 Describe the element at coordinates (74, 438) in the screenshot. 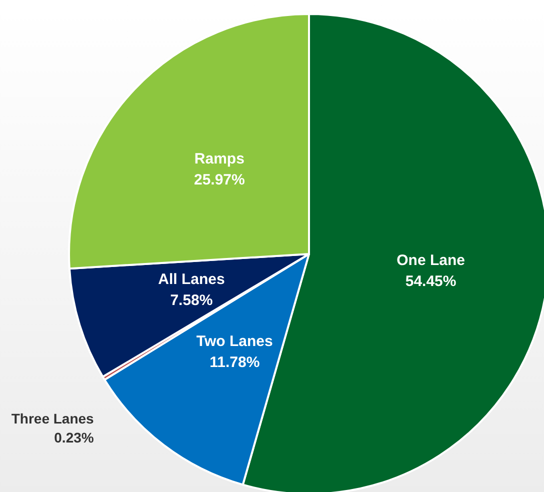

I see `data-label: 0.23%` at that location.